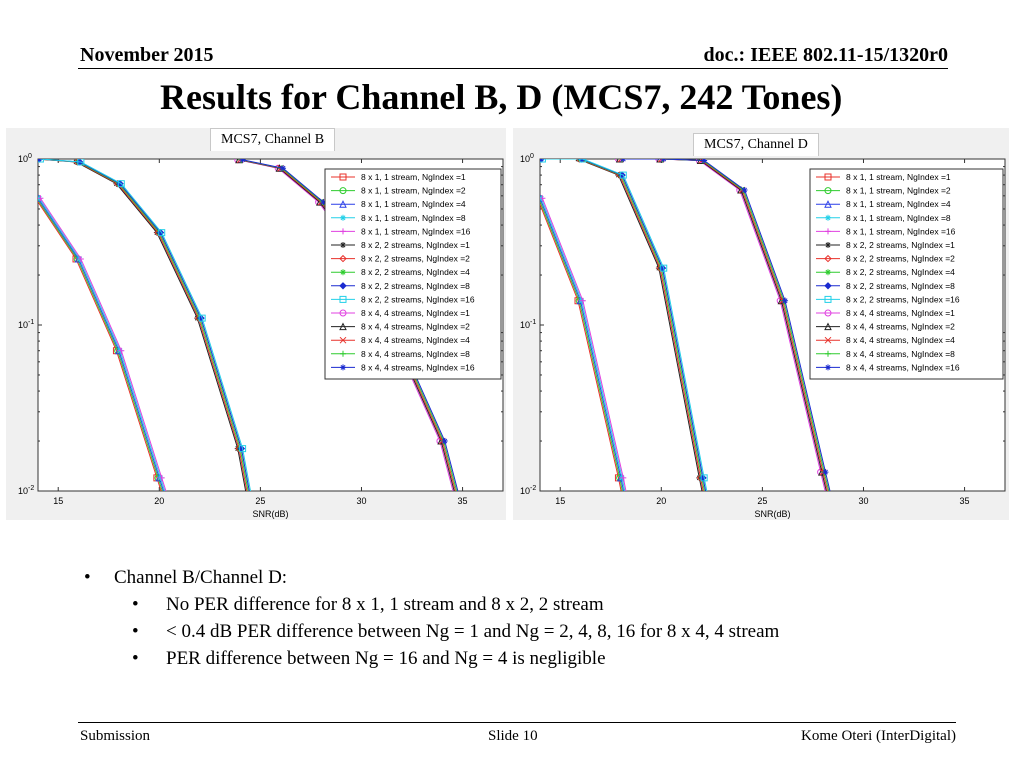 The height and width of the screenshot is (768, 1024). Describe the element at coordinates (560, 501) in the screenshot. I see `x-tick-label: 15` at that location.